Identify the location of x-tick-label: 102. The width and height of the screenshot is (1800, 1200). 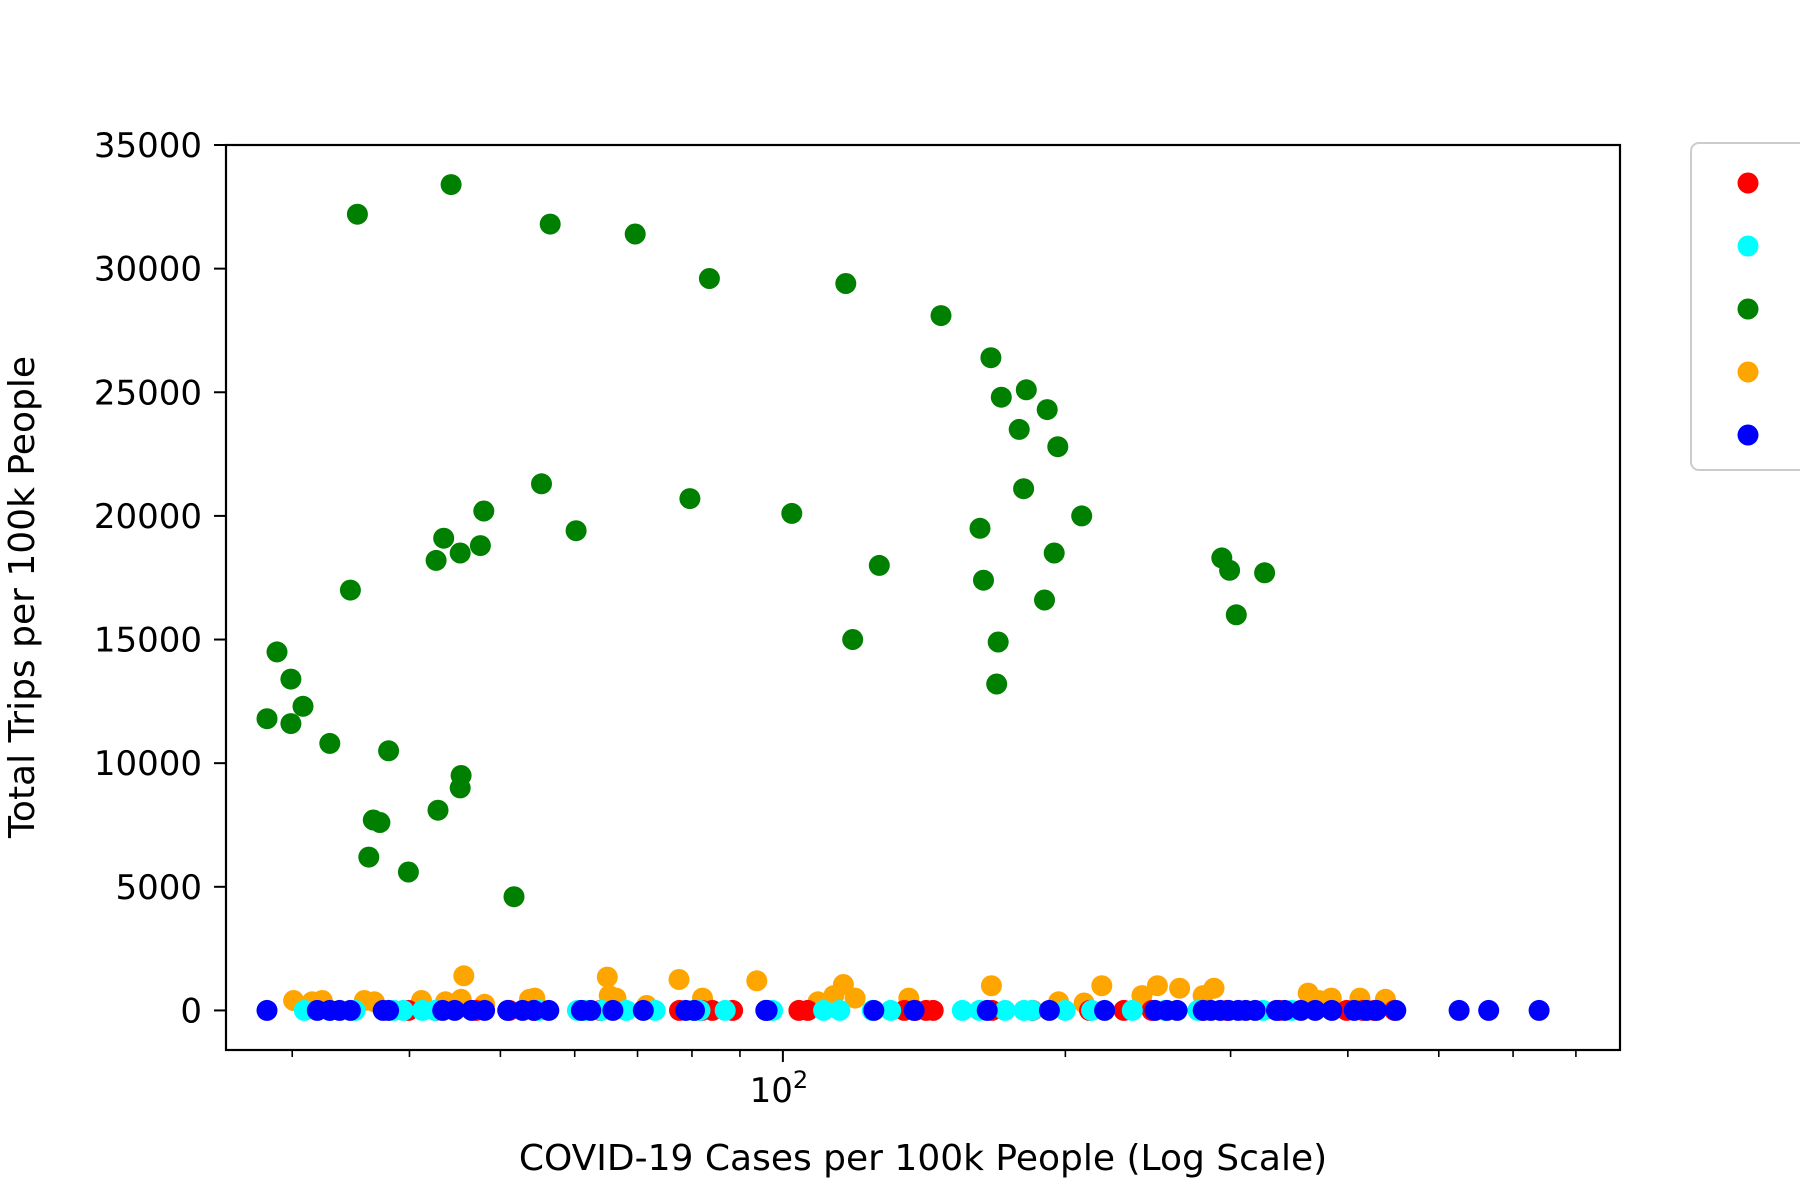
(779, 1088).